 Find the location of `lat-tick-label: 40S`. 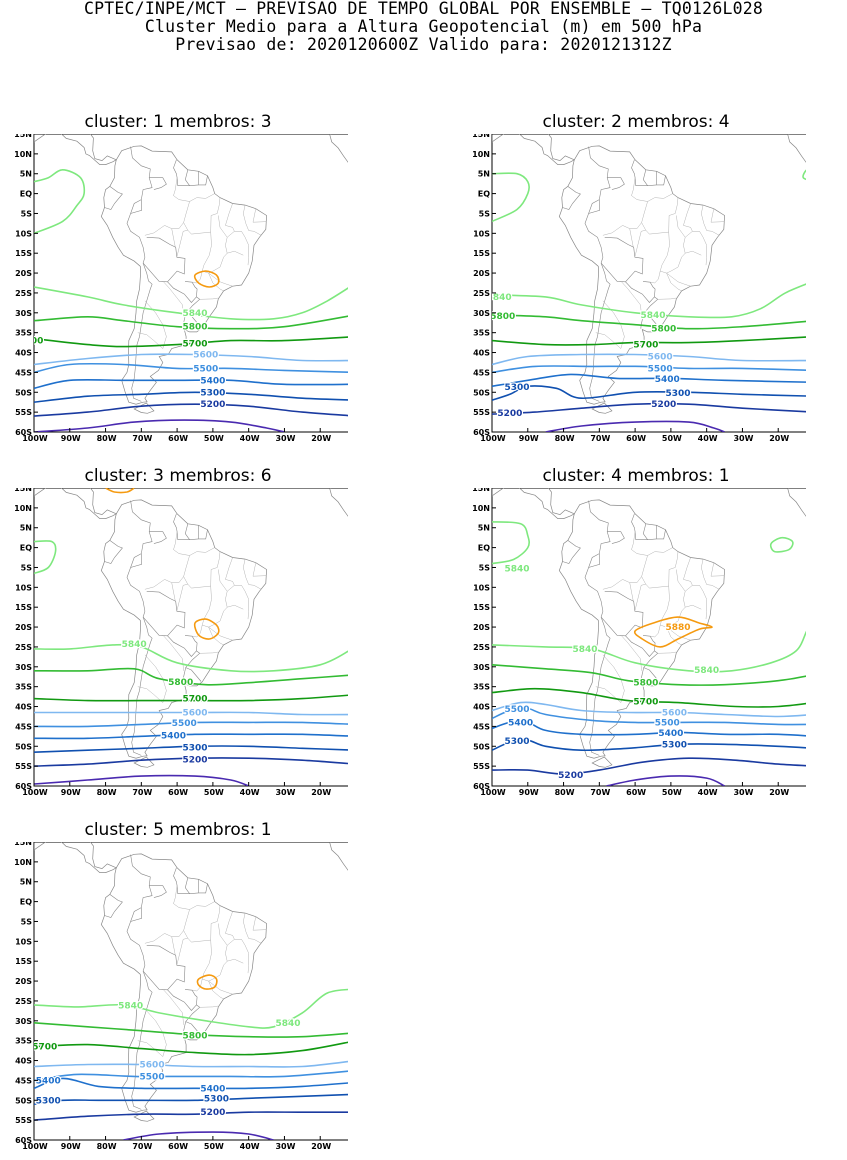

lat-tick-label: 40S is located at coordinates (481, 353).